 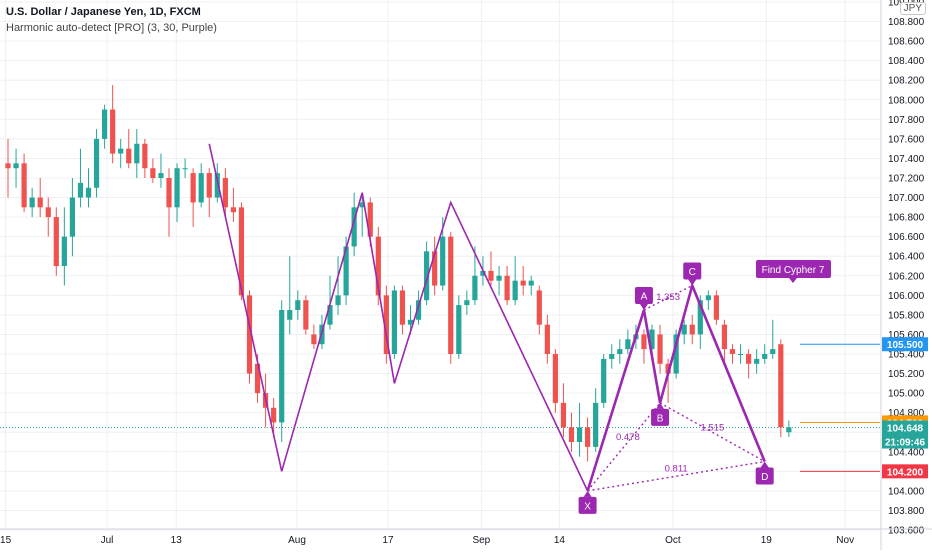 What do you see at coordinates (906, 394) in the screenshot?
I see `y-tick-label: 105.000` at bounding box center [906, 394].